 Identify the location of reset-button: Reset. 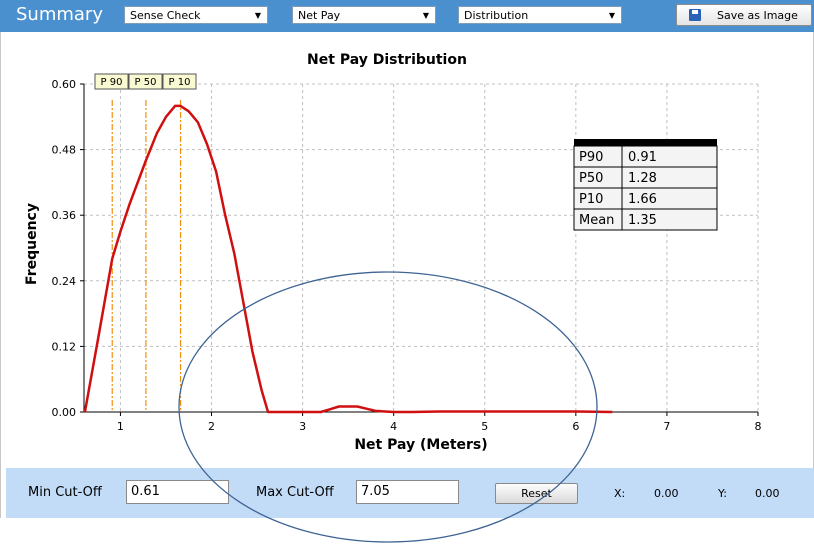
(536, 493).